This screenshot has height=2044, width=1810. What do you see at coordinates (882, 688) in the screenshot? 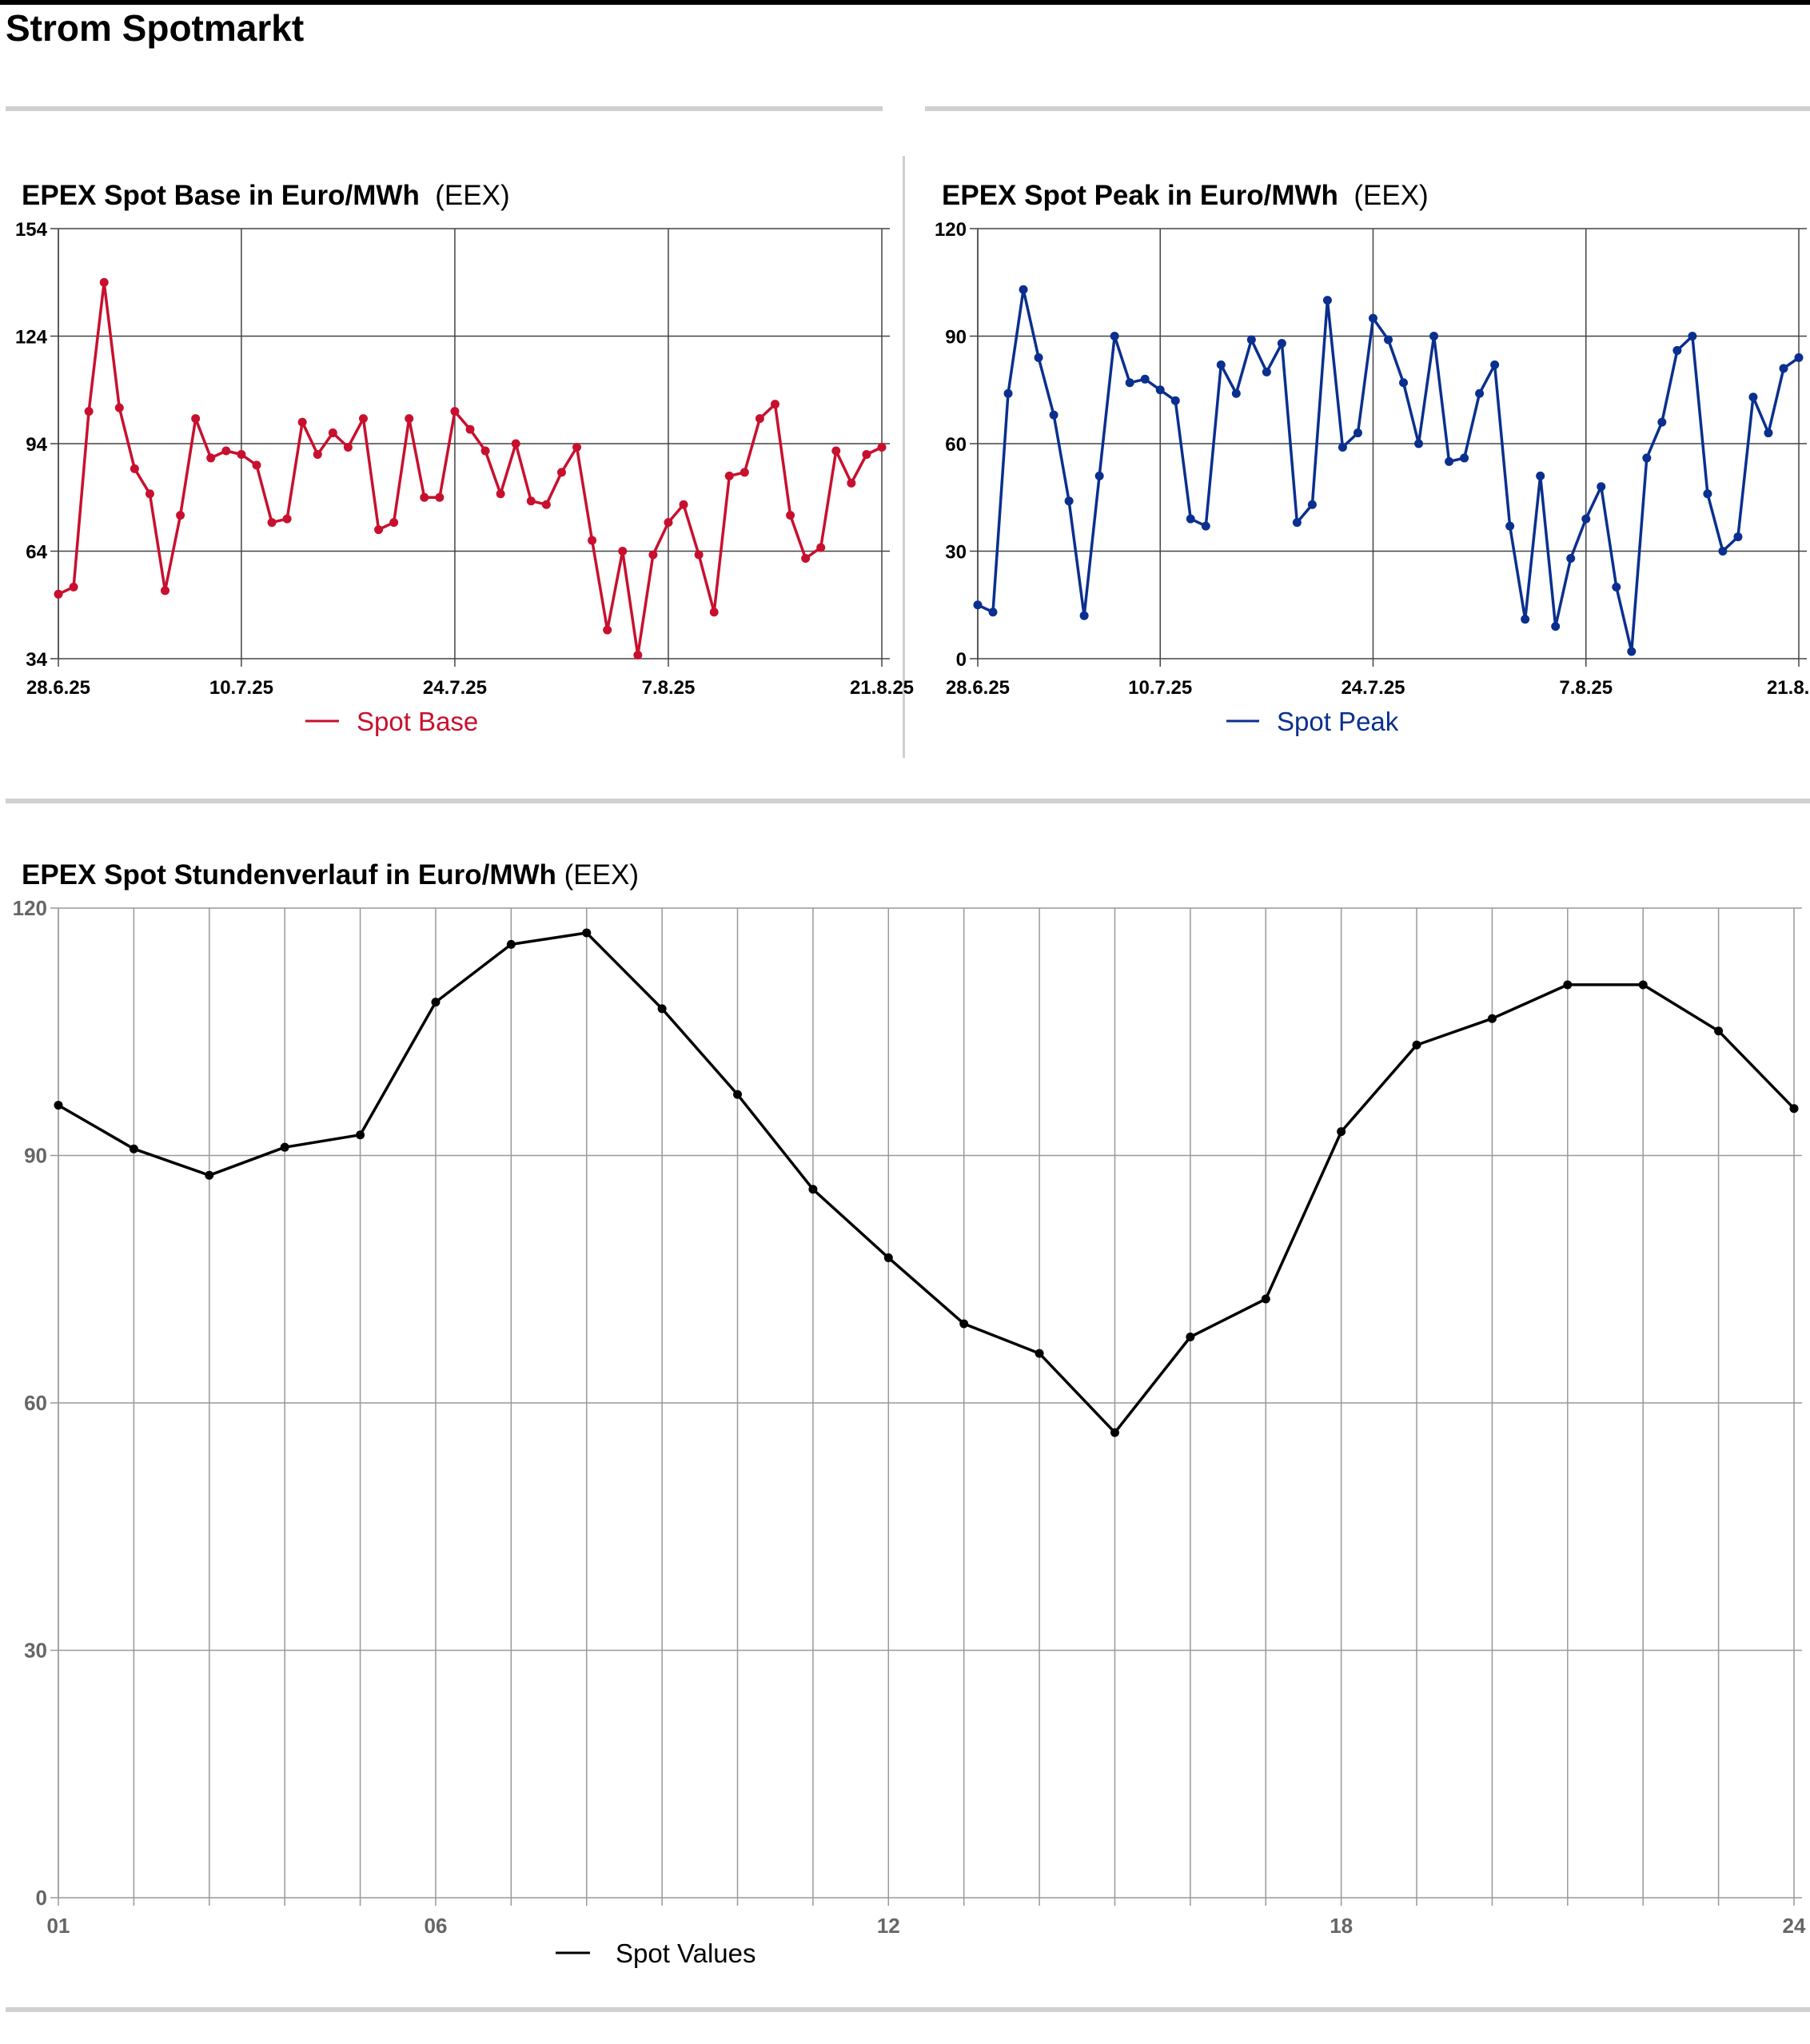
I see `base-xtick-label: 21.8.25` at bounding box center [882, 688].